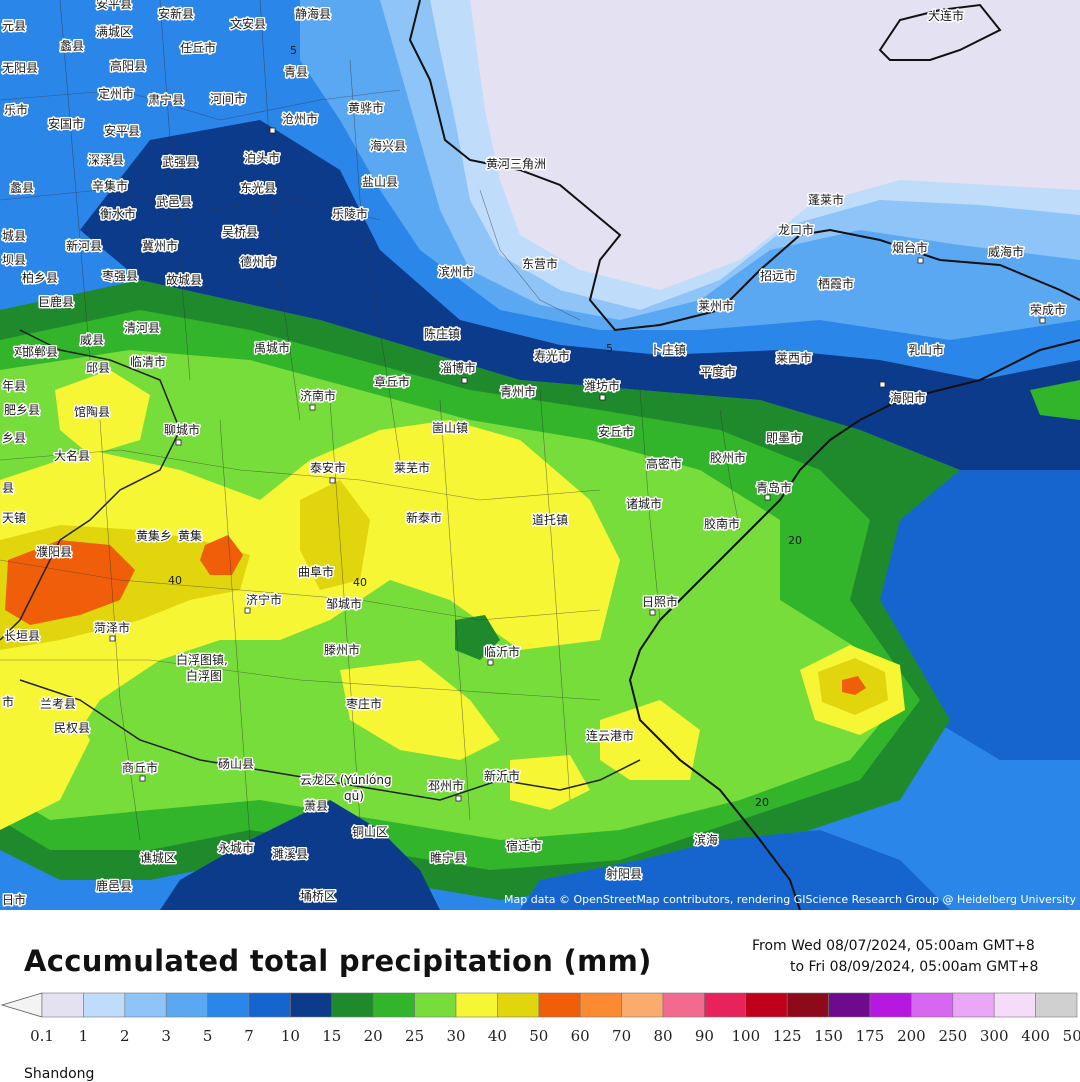  I want to click on label-jiaonan: 胶南市, so click(722, 523).